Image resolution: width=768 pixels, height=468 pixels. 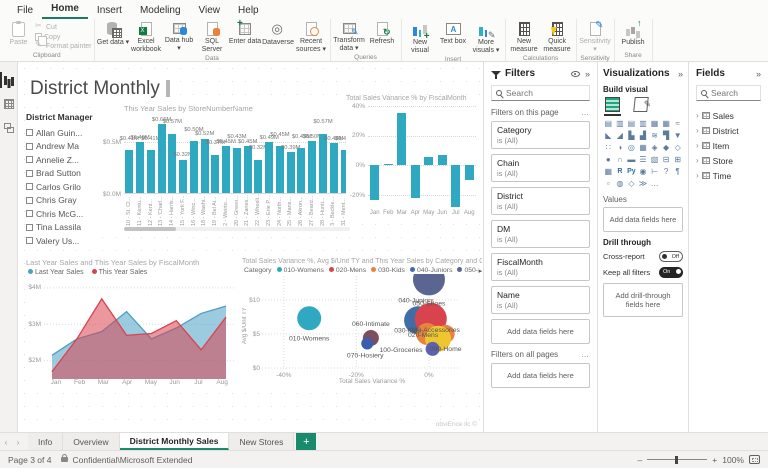 What do you see at coordinates (643, 123) in the screenshot?
I see `clustered-column-chart-icon: ▥` at bounding box center [643, 123].